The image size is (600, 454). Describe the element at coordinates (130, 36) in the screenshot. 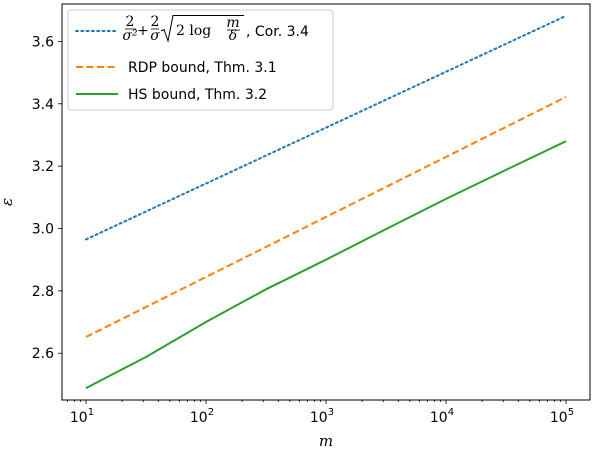

I see `svg-text: σ²` at that location.